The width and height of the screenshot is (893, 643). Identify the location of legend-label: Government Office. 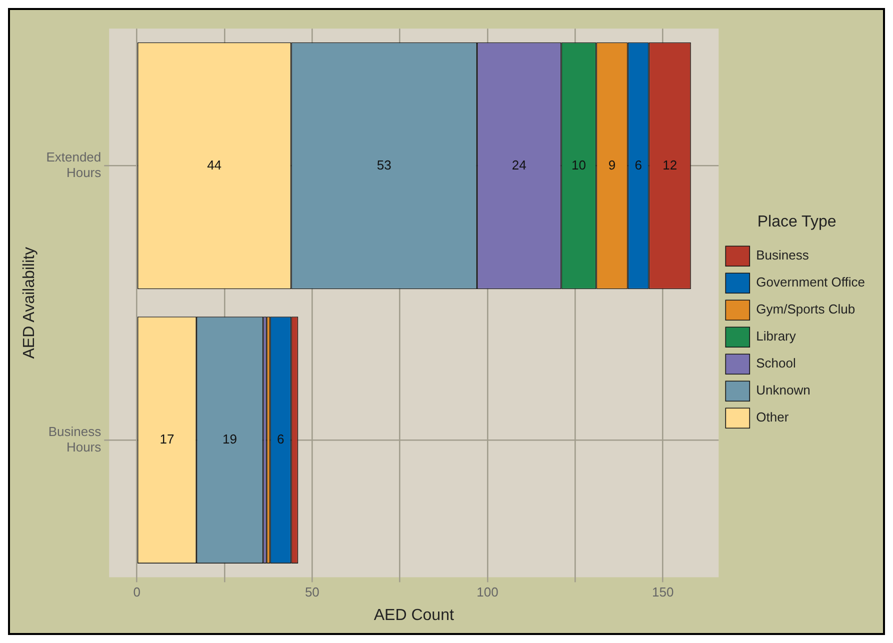
(811, 282).